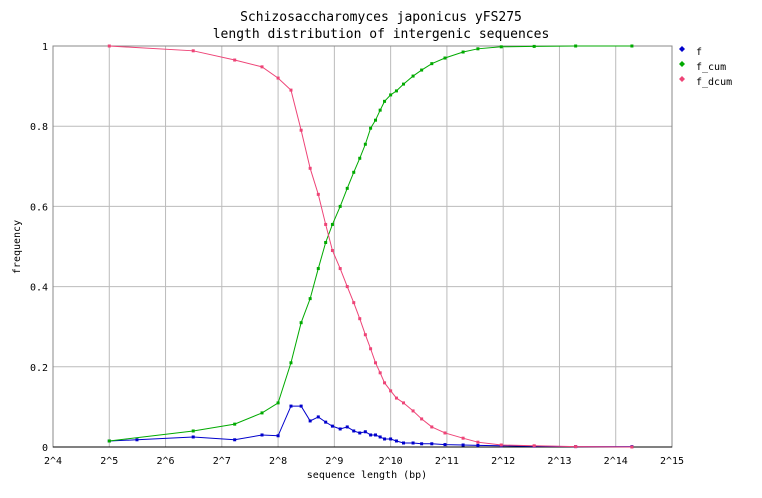 The width and height of the screenshot is (762, 498). What do you see at coordinates (109, 461) in the screenshot?
I see `x-tick-label: 2^5` at bounding box center [109, 461].